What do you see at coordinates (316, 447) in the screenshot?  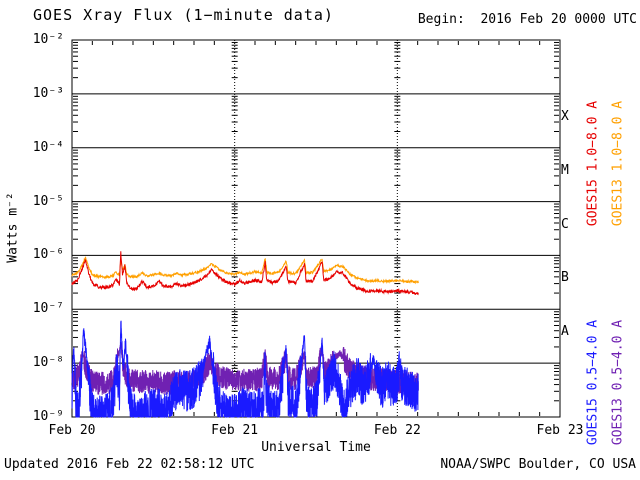 I see `x-axis-label: Universal Time` at bounding box center [316, 447].